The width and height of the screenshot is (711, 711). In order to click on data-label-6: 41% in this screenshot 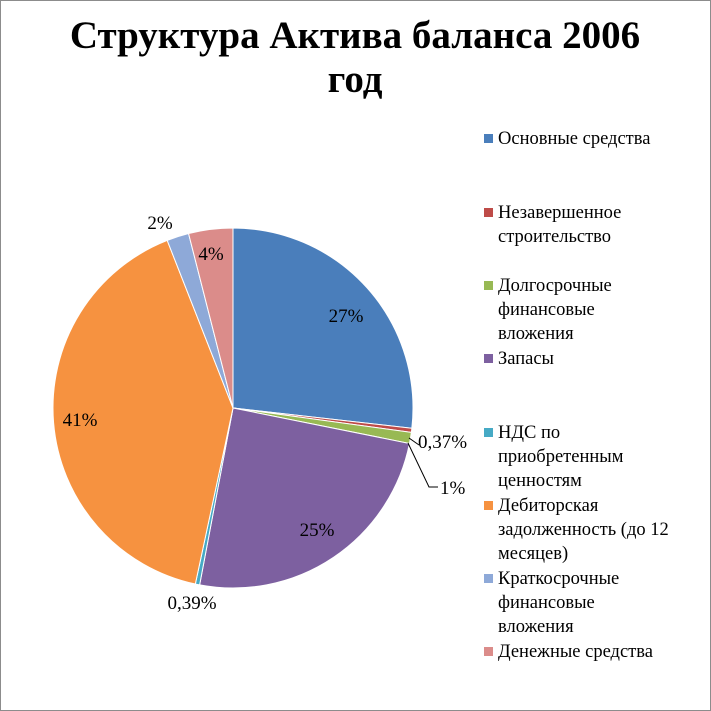, I will do `click(80, 420)`.